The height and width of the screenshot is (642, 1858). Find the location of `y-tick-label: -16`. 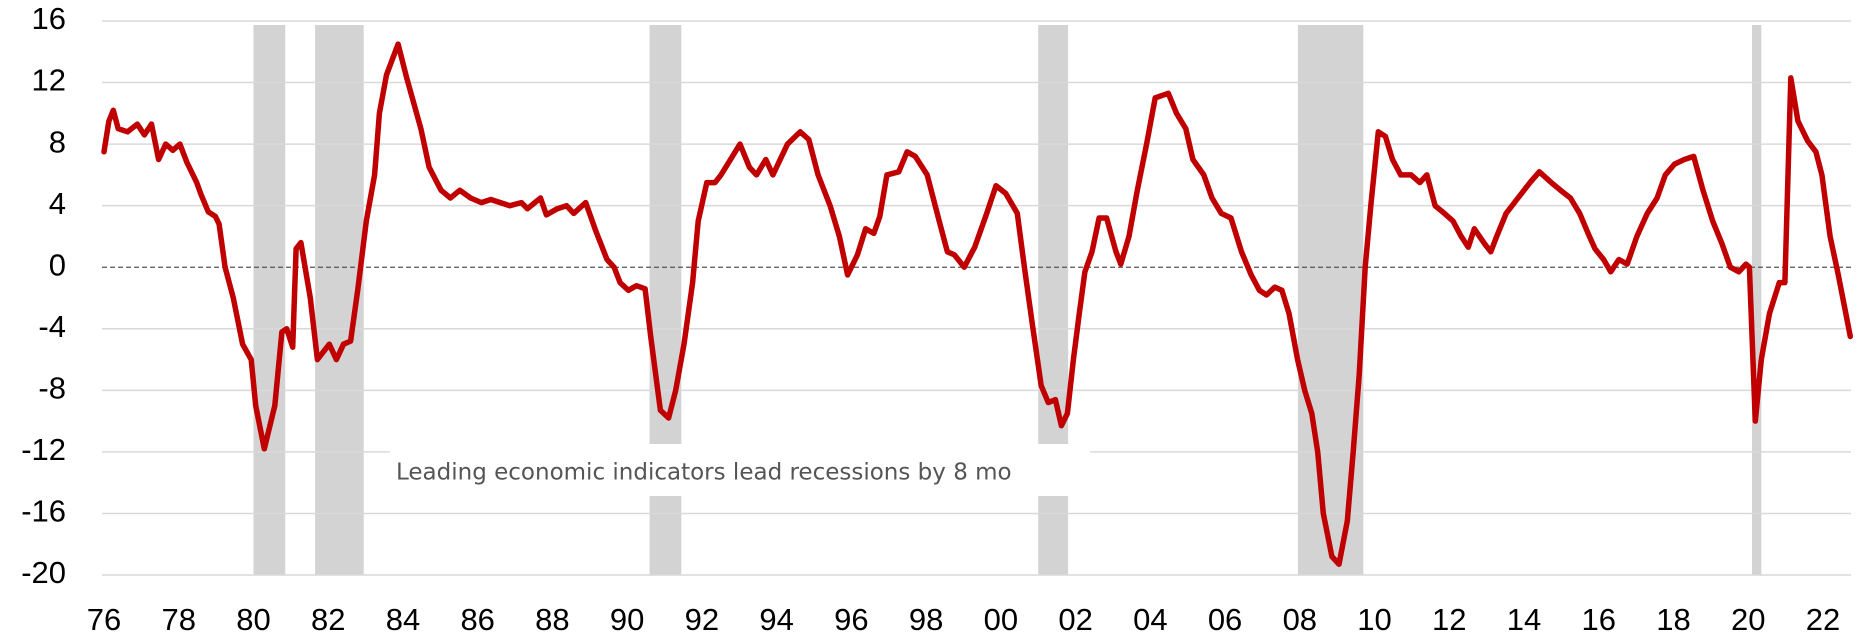

y-tick-label: -16 is located at coordinates (43, 511).